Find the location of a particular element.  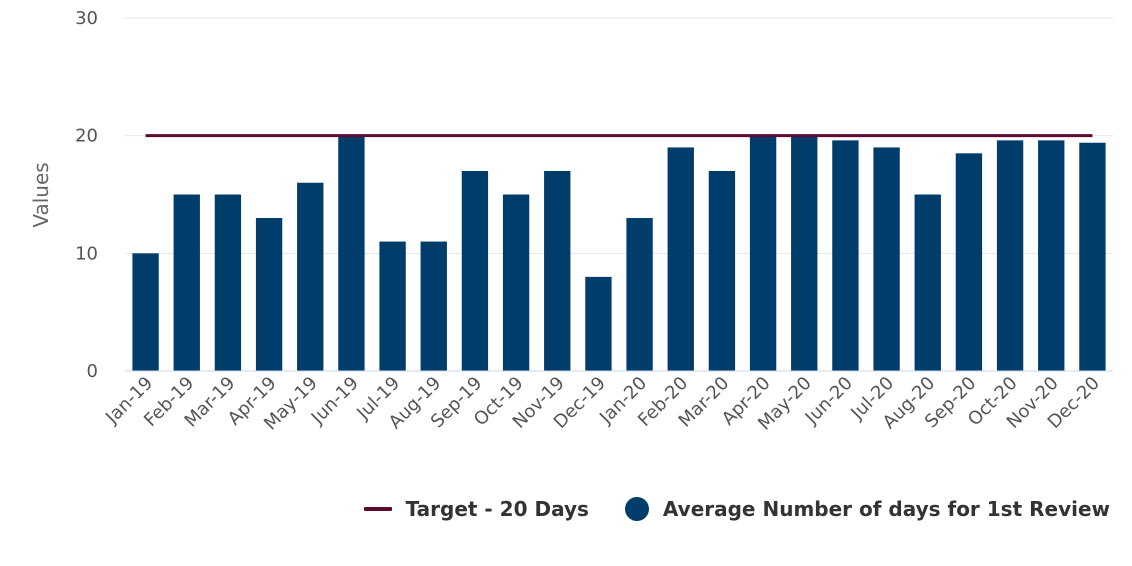

average-dot-swatch is located at coordinates (636, 509).